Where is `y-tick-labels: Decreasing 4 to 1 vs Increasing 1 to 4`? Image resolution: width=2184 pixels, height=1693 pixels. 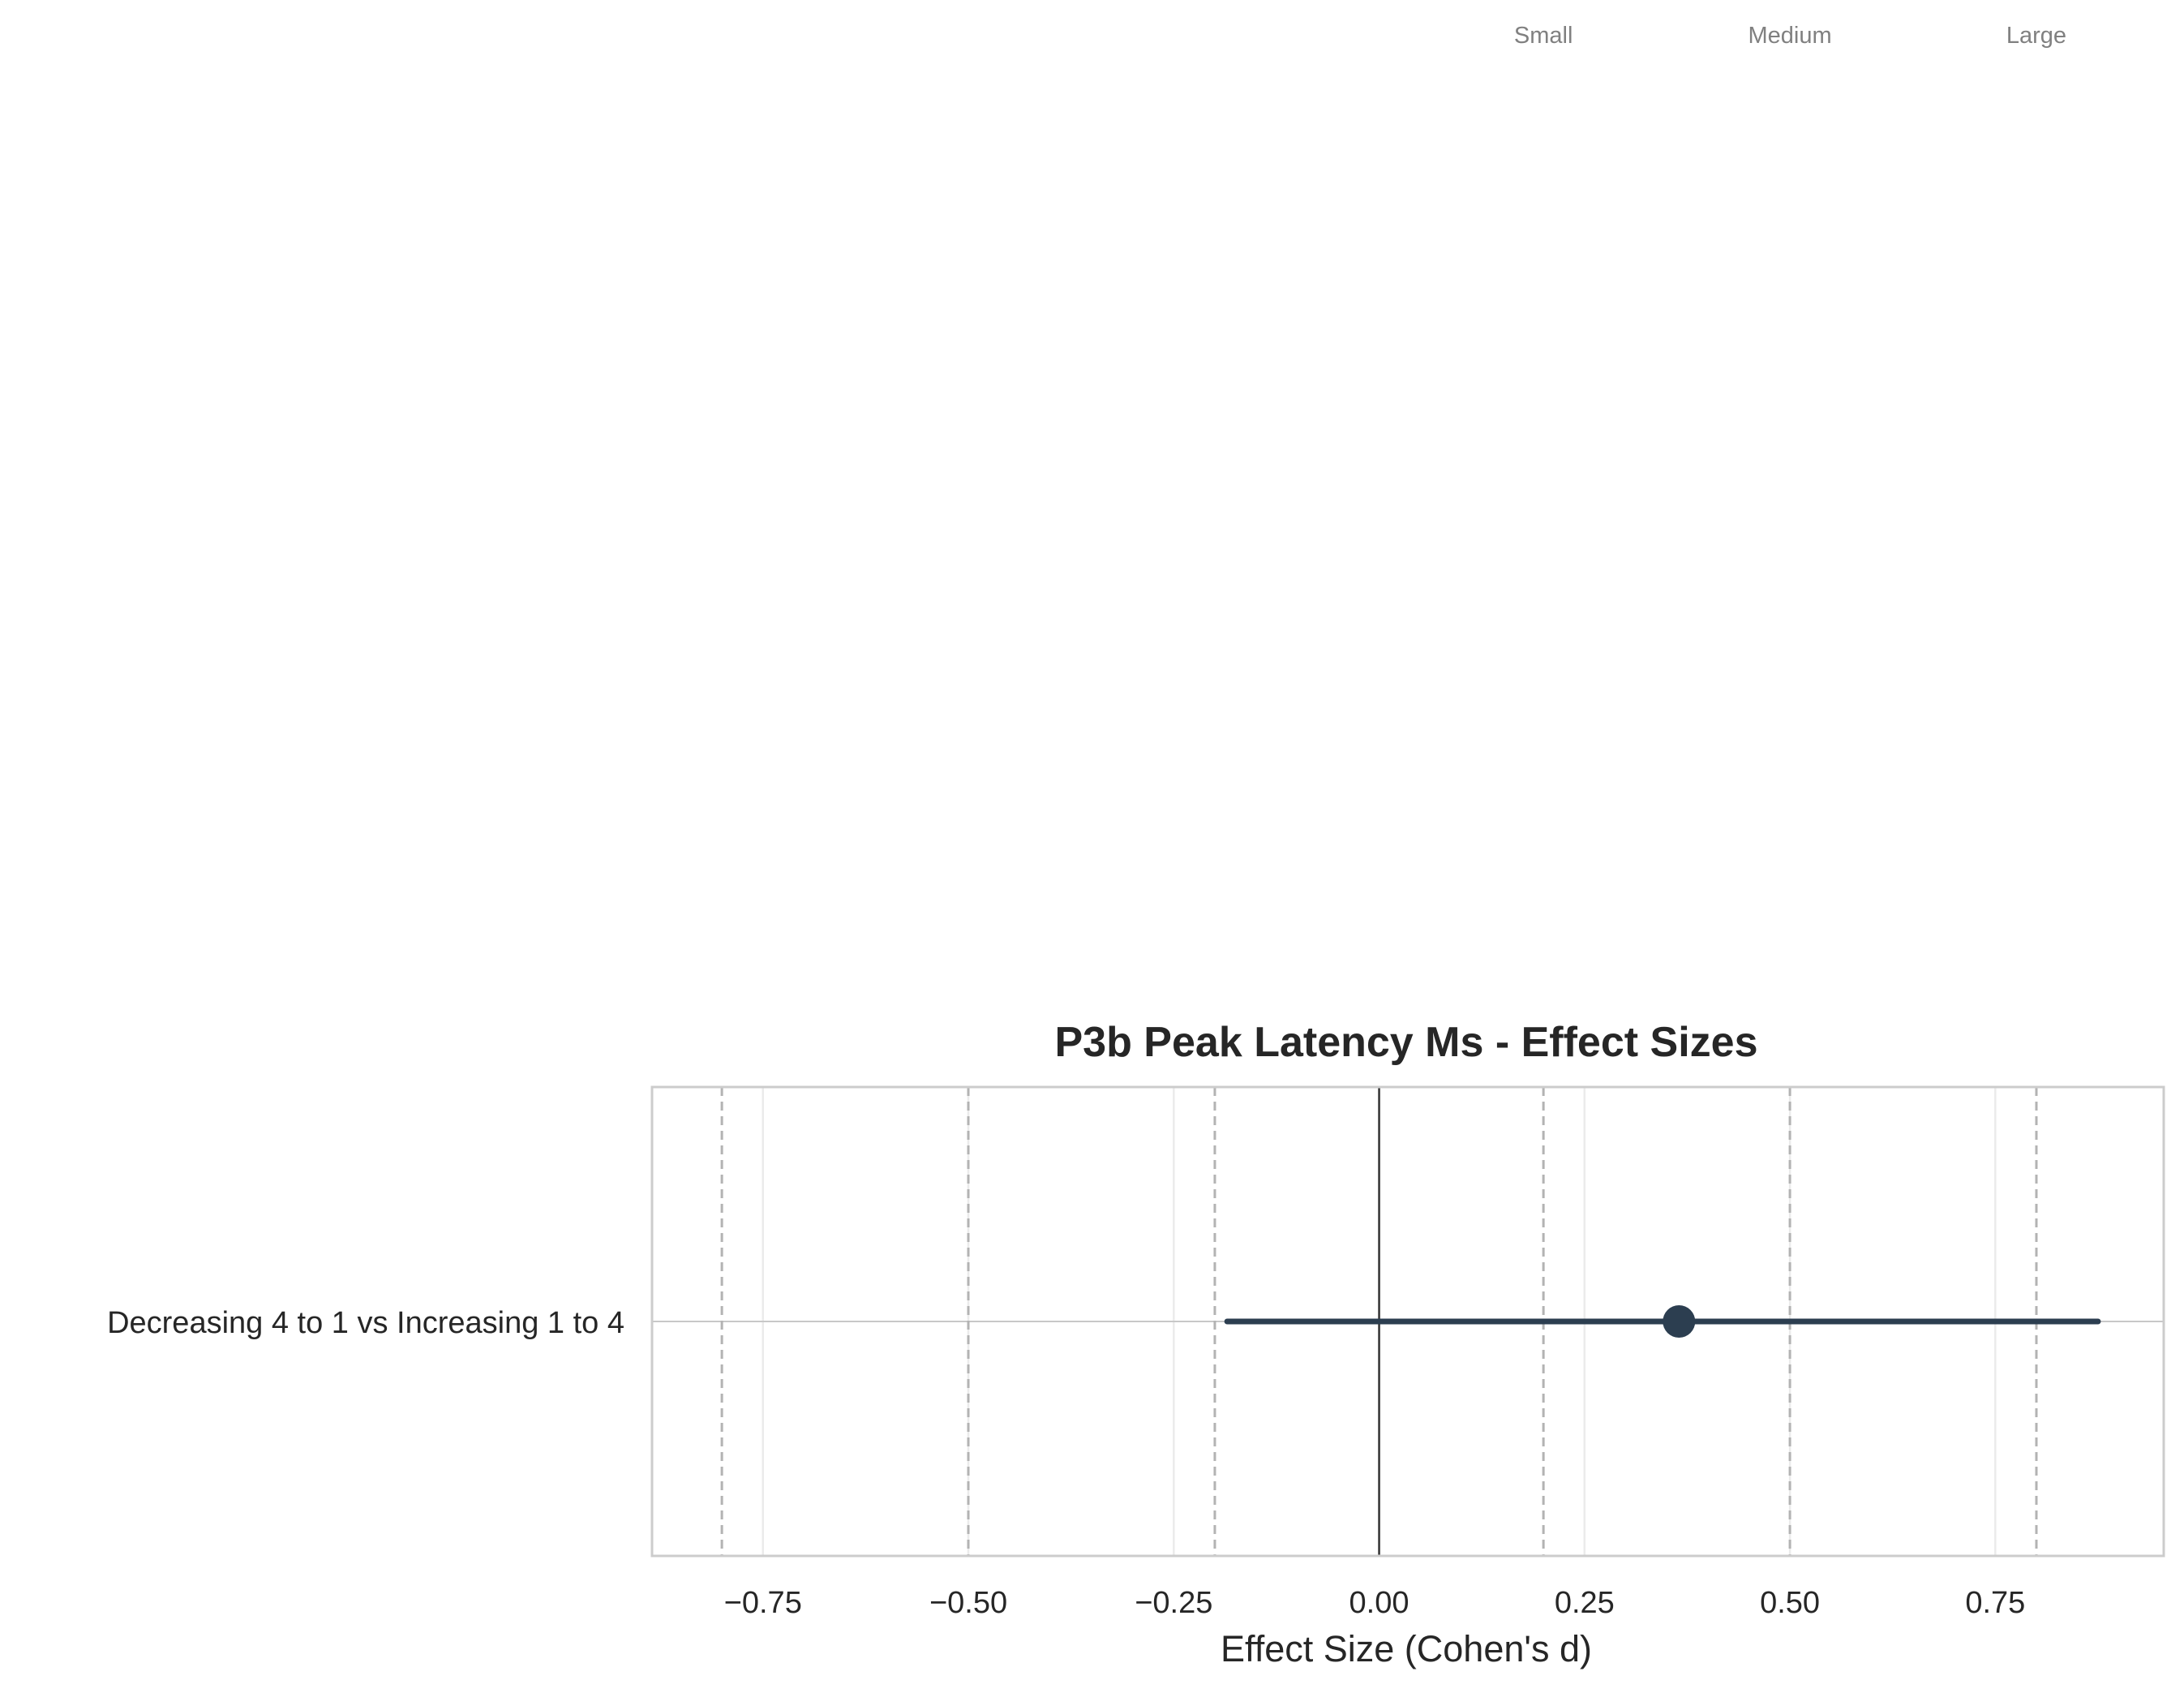
y-tick-labels: Decreasing 4 to 1 vs Increasing 1 to 4 is located at coordinates (365, 1323).